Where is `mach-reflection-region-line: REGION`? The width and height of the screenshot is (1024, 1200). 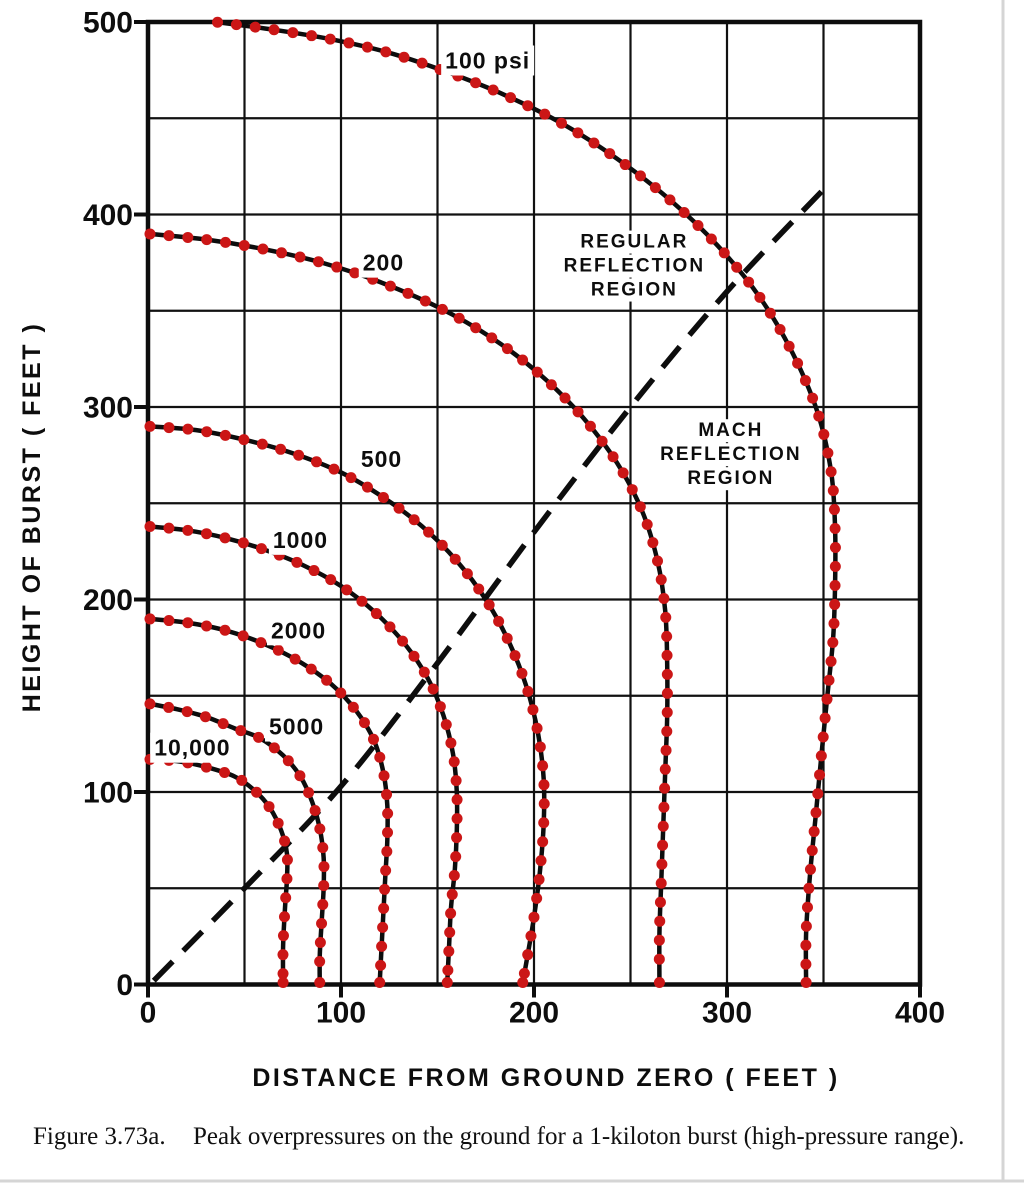
mach-reflection-region-line: REGION is located at coordinates (730, 478).